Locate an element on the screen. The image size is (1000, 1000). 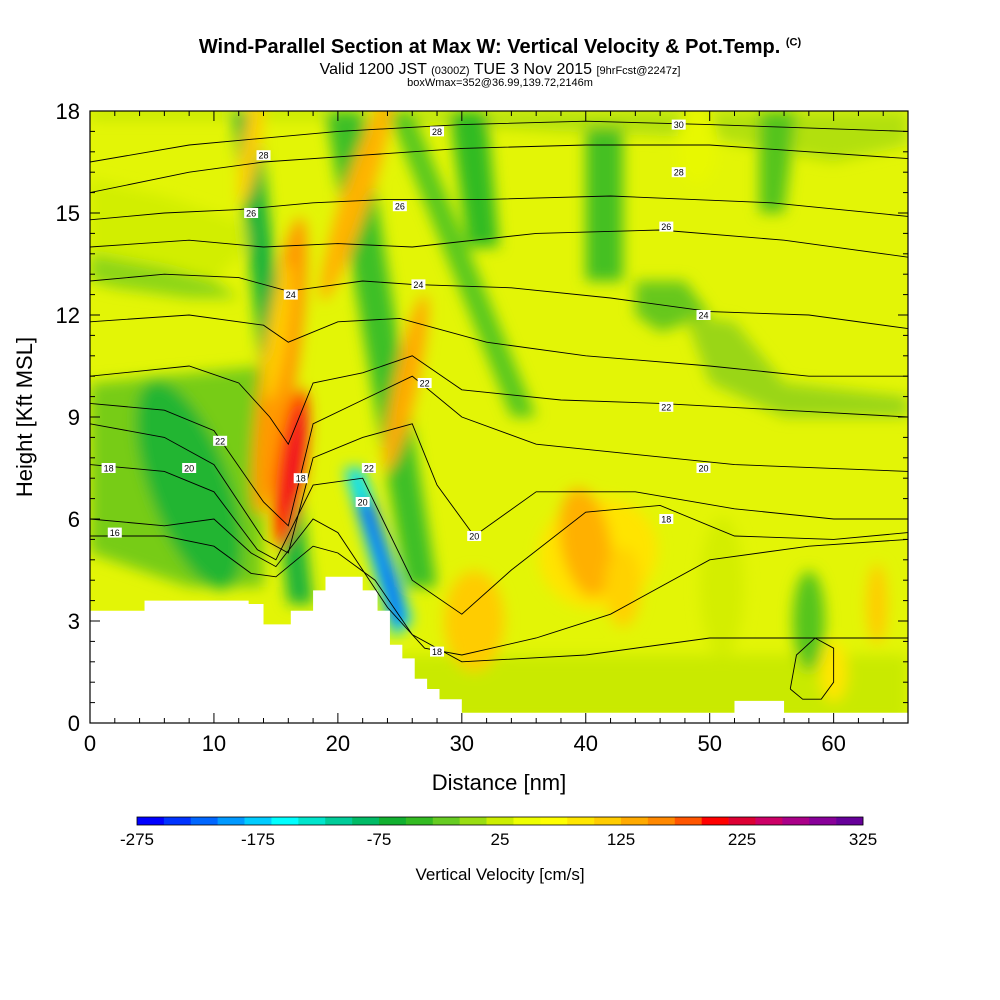
updraft-yellow-b is located at coordinates (251, 158).